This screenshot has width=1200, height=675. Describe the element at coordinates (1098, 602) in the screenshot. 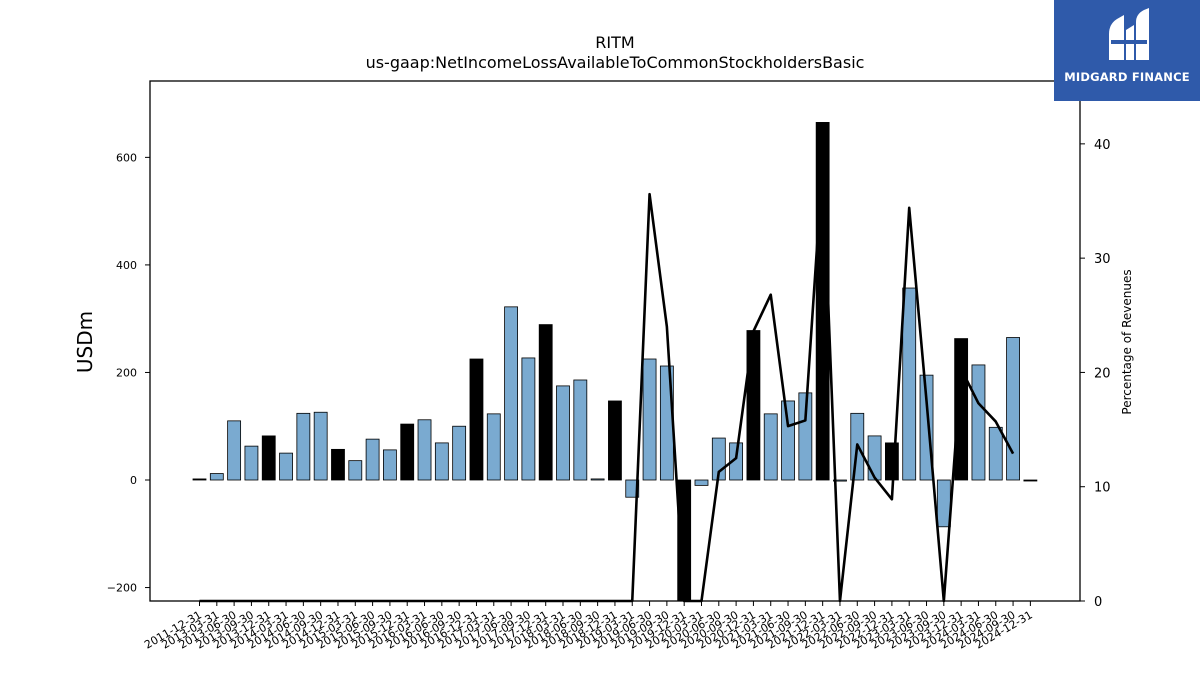

I see `y2-tick-label: 0` at that location.